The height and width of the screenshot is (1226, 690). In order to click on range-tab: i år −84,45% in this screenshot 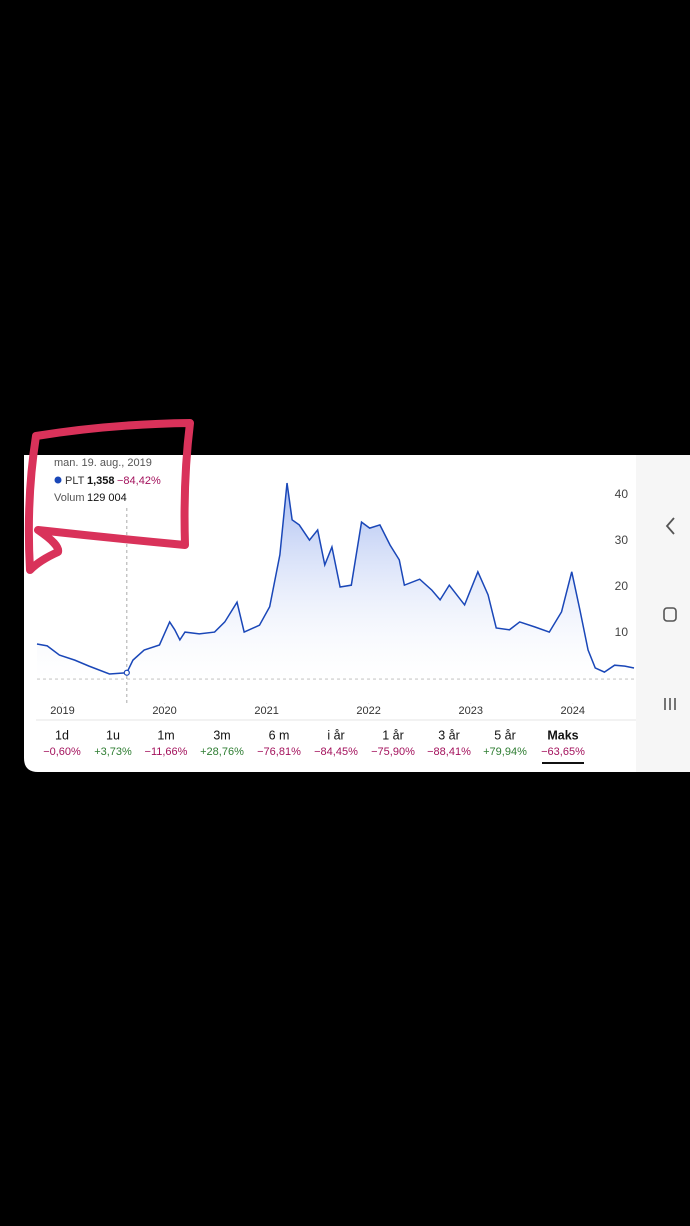, I will do `click(336, 743)`.